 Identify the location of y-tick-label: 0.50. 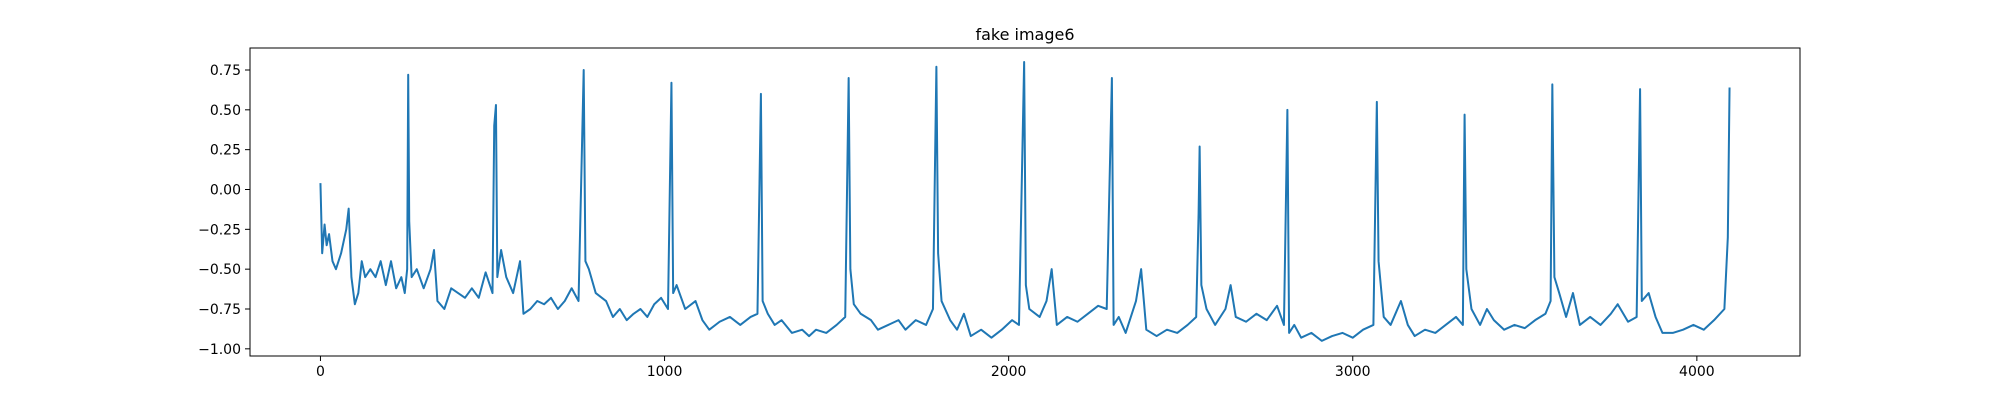
(225, 111).